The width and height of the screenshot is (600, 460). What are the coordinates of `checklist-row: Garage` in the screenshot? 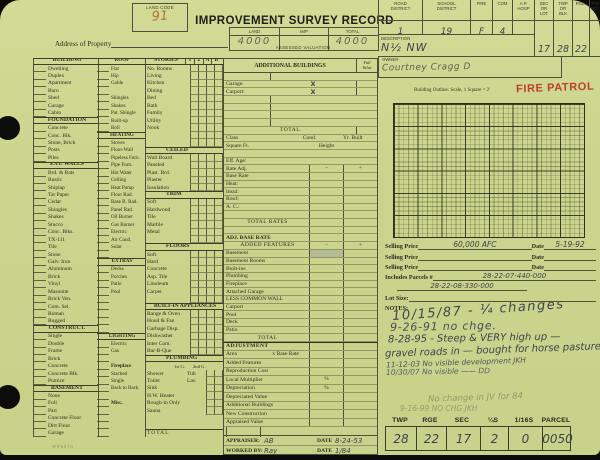 It's located at (66, 433).